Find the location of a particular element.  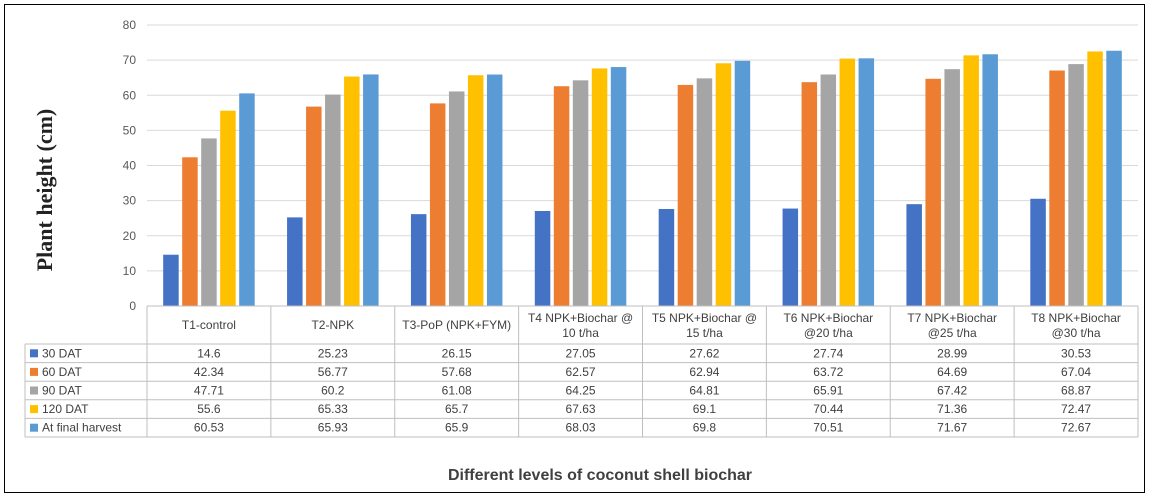

legend-label: 60 DAT is located at coordinates (62, 372).